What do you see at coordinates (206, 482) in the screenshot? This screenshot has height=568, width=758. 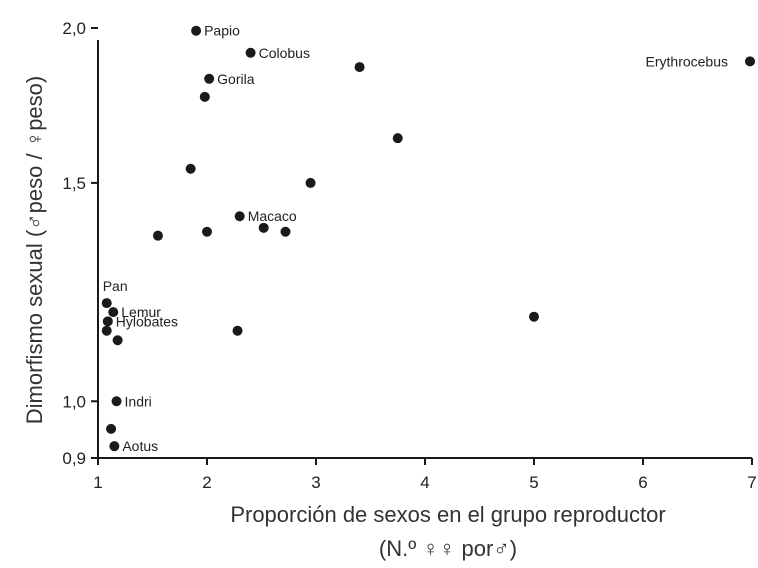 I see `x-tick-label: 2` at bounding box center [206, 482].